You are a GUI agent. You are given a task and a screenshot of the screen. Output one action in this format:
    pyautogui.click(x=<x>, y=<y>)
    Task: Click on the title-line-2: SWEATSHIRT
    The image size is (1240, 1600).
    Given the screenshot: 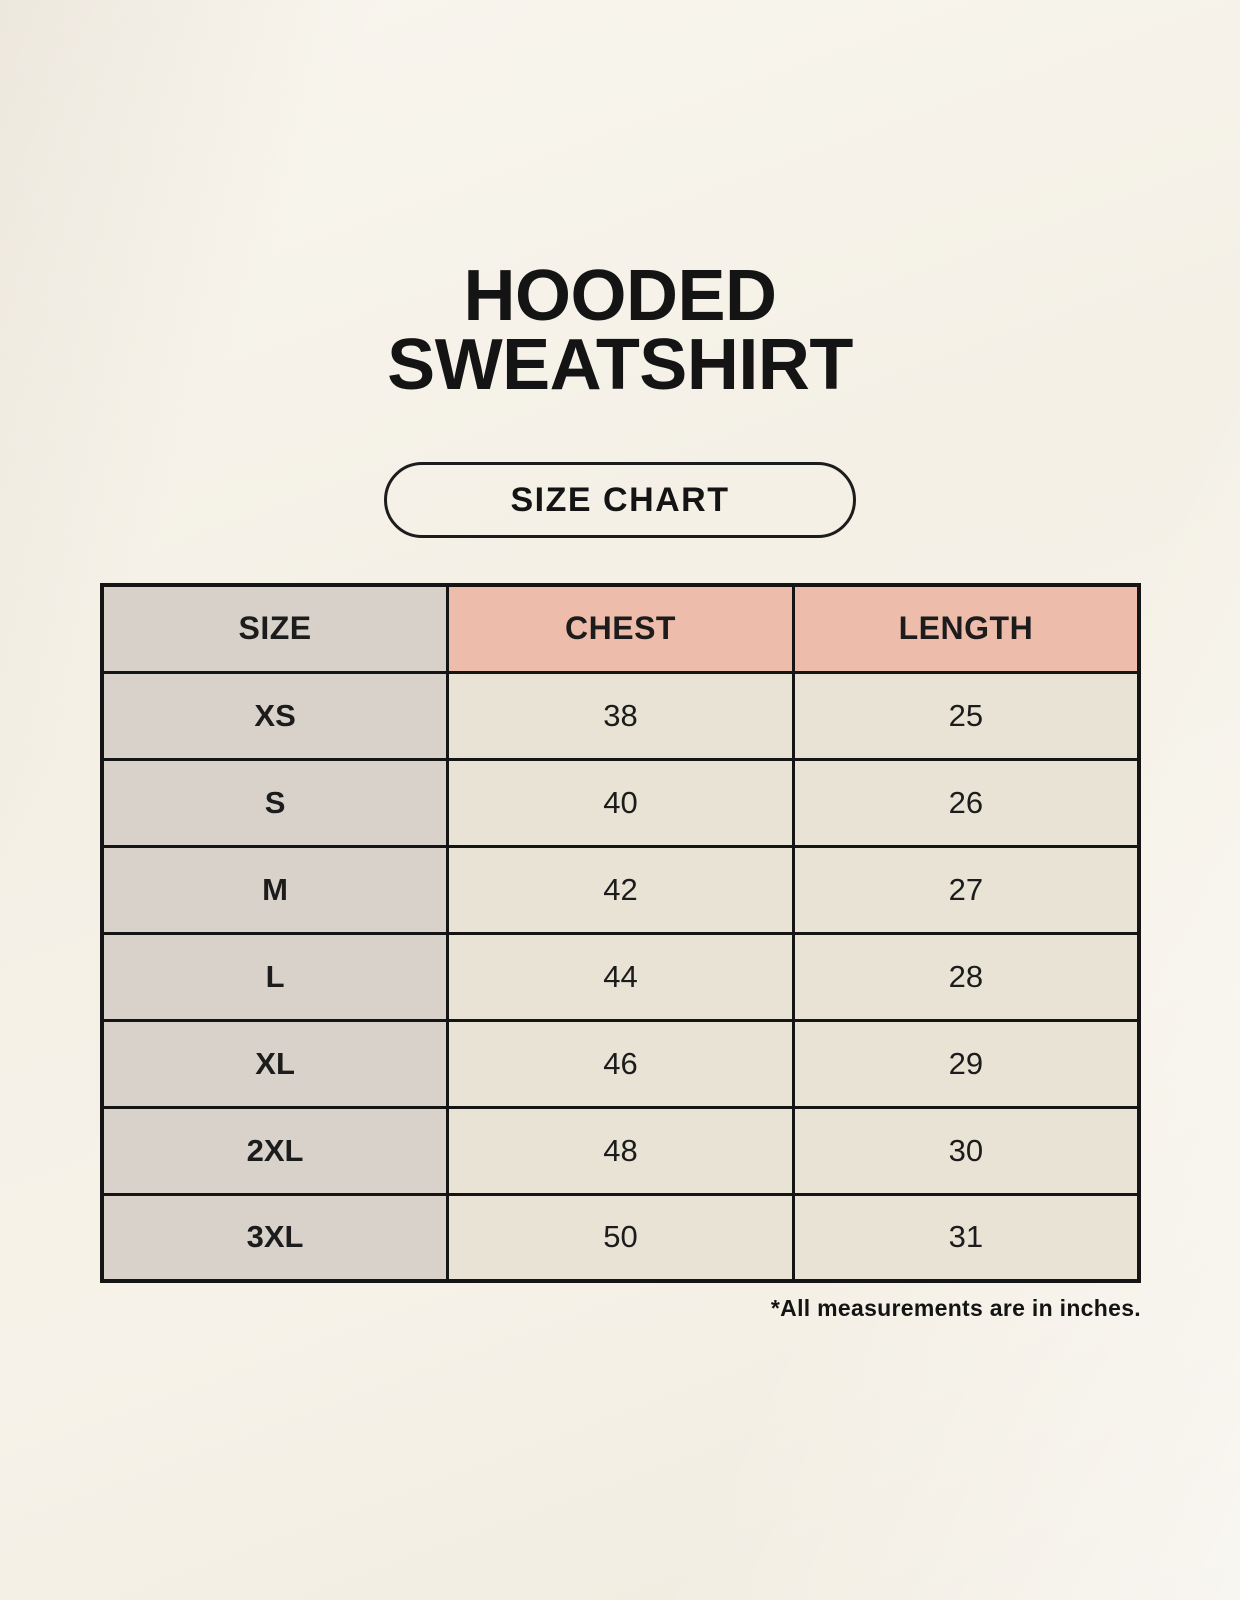 What is the action you would take?
    pyautogui.click(x=620, y=365)
    